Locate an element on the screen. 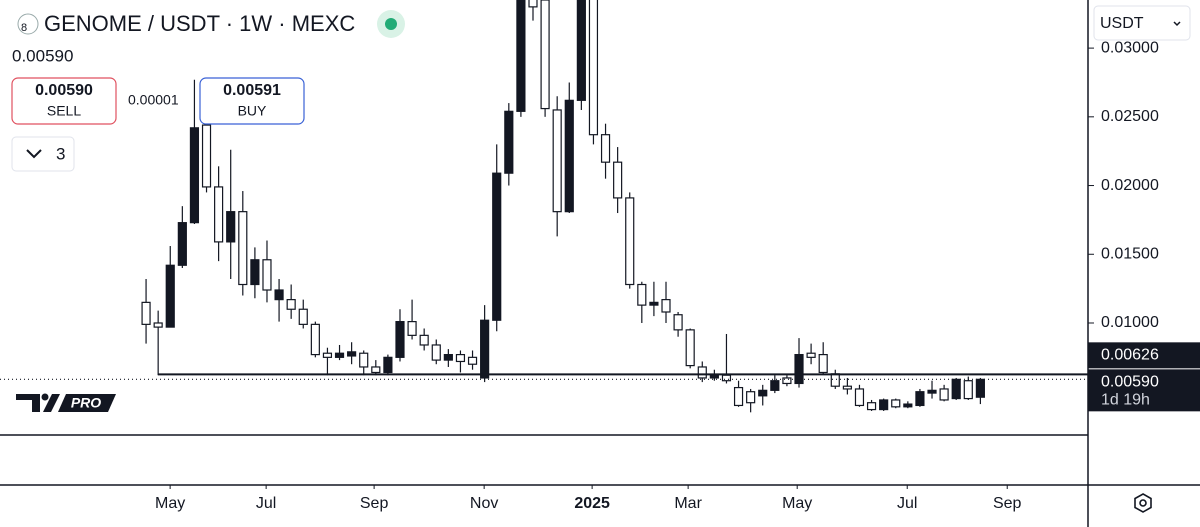  buy-button: 0.00591 BUY is located at coordinates (252, 101).